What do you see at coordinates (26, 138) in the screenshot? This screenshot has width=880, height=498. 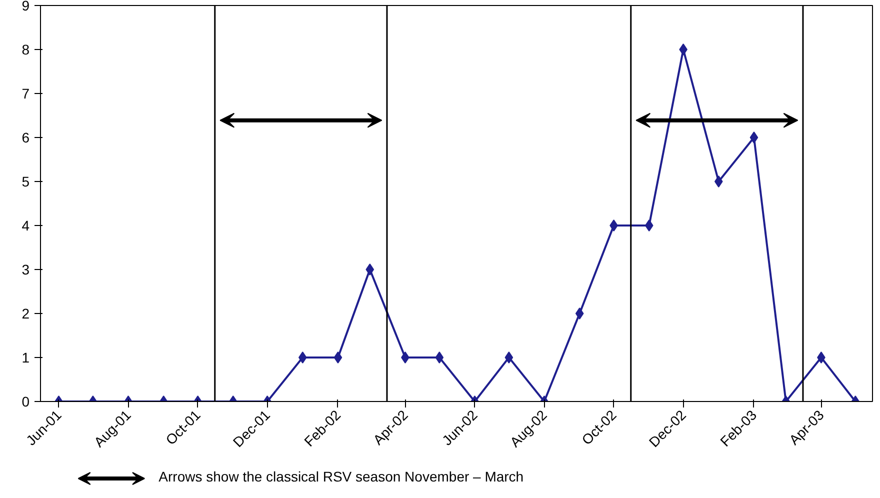 I see `y-tick-label: 6` at bounding box center [26, 138].